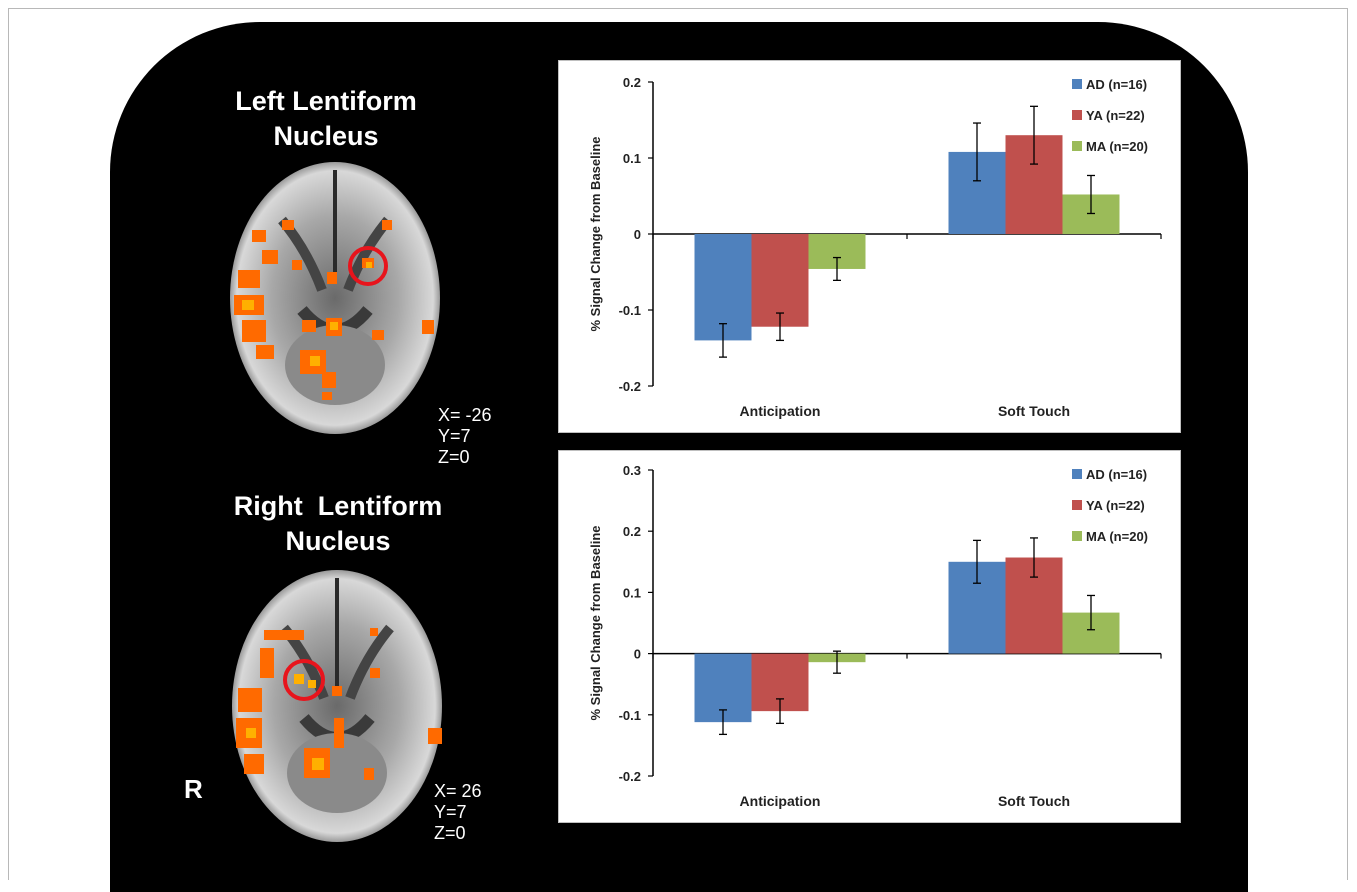  Describe the element at coordinates (450, 833) in the screenshot. I see `coord-z-bottom: Z=0` at that location.